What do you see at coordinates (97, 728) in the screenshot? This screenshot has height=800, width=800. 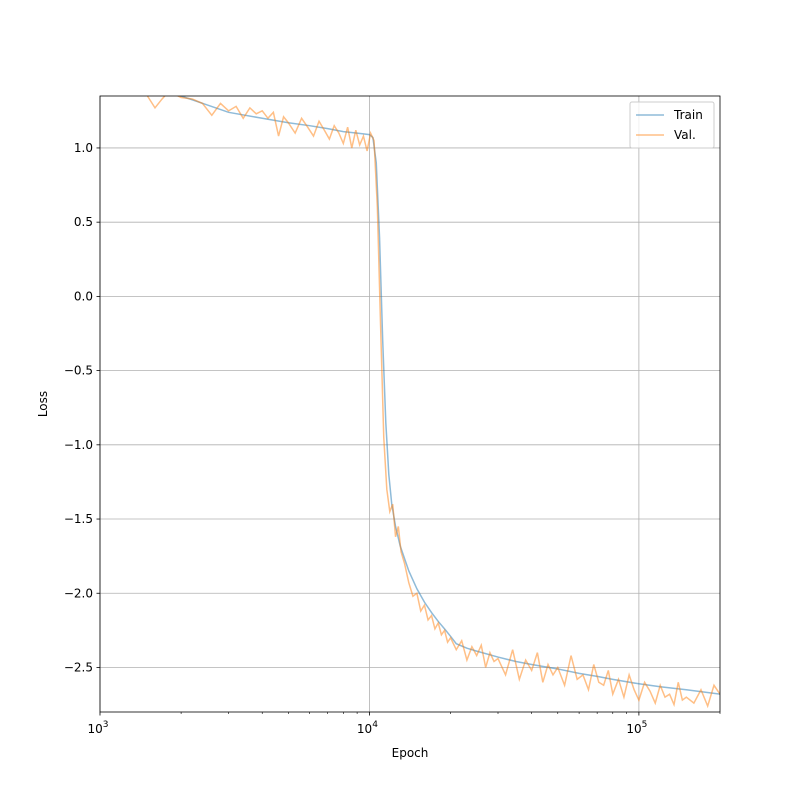 I see `x-tick-label: 10³` at bounding box center [97, 728].